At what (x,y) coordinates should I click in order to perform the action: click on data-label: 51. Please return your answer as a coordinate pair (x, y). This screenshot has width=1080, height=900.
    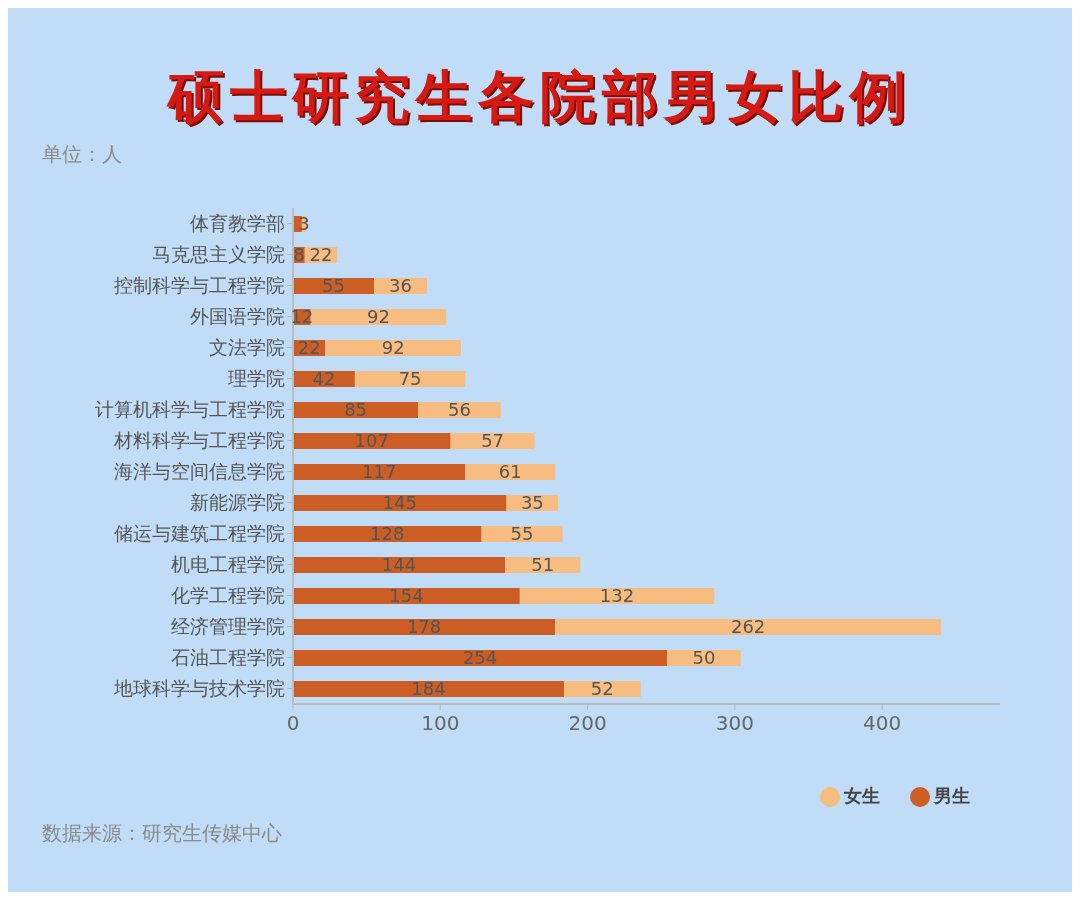
    Looking at the image, I should click on (543, 564).